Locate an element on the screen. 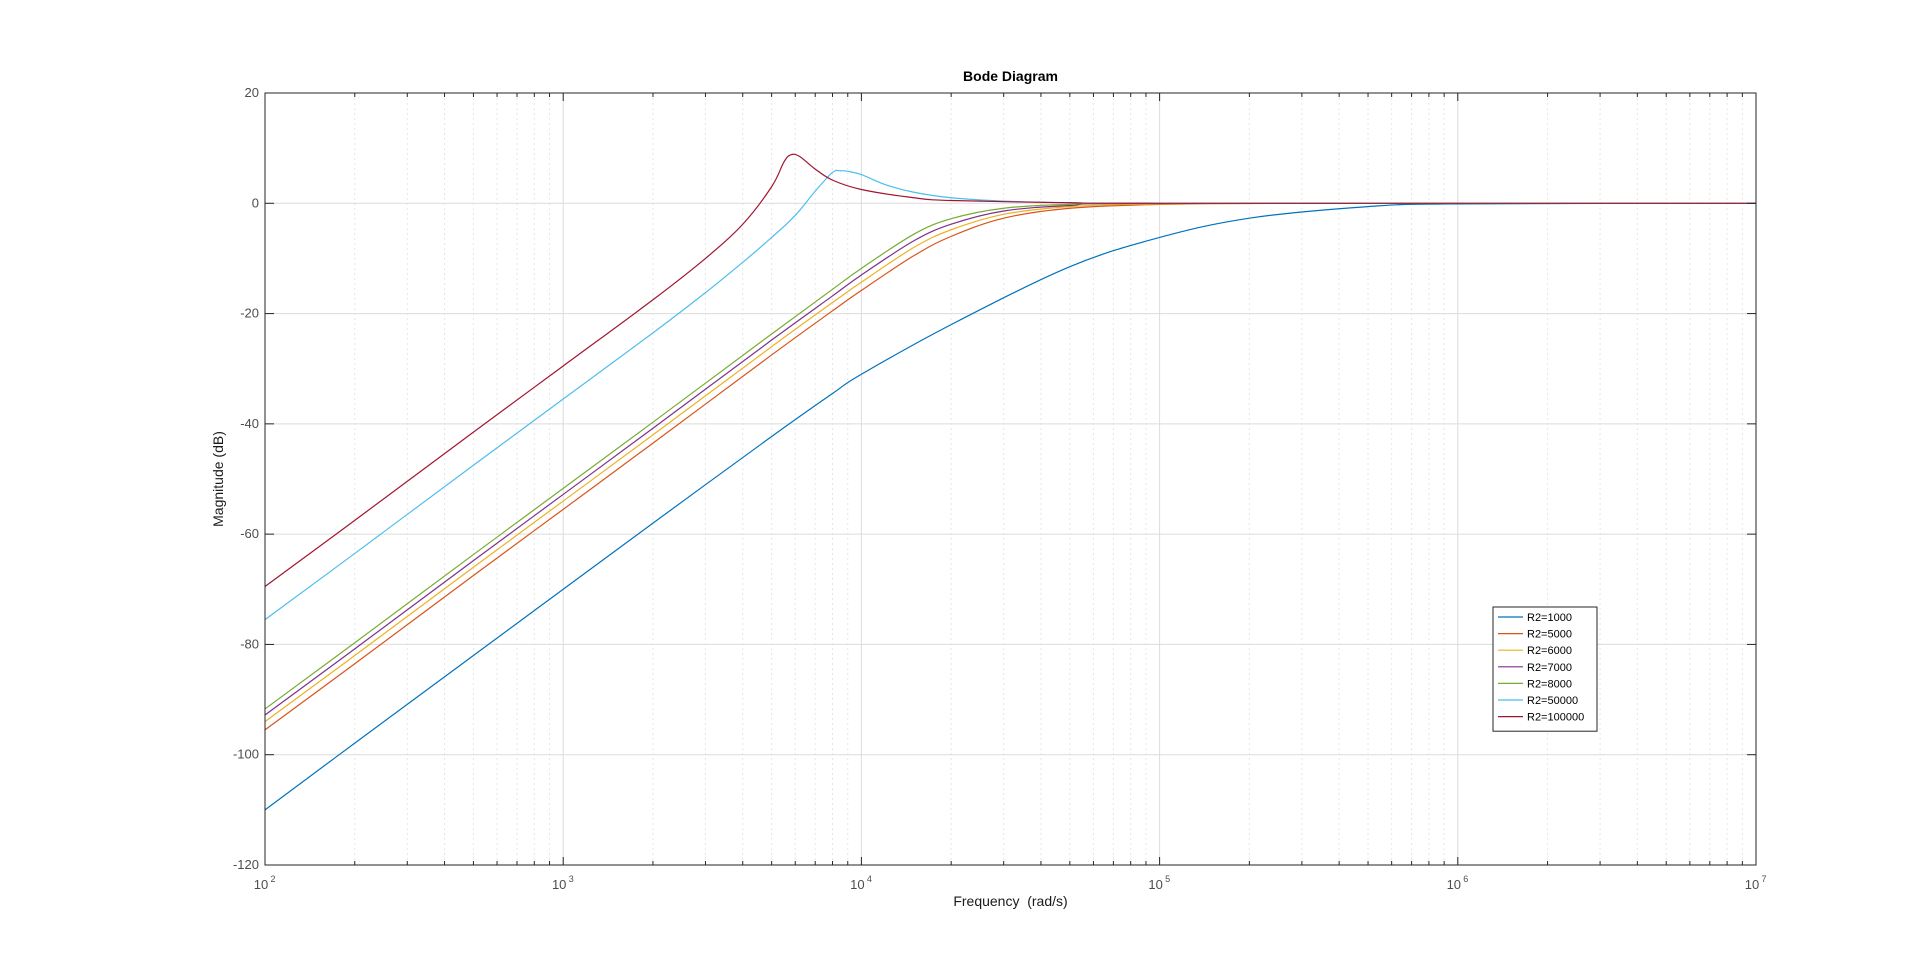  y-axis-label: Magnitude (dB) is located at coordinates (218, 479).